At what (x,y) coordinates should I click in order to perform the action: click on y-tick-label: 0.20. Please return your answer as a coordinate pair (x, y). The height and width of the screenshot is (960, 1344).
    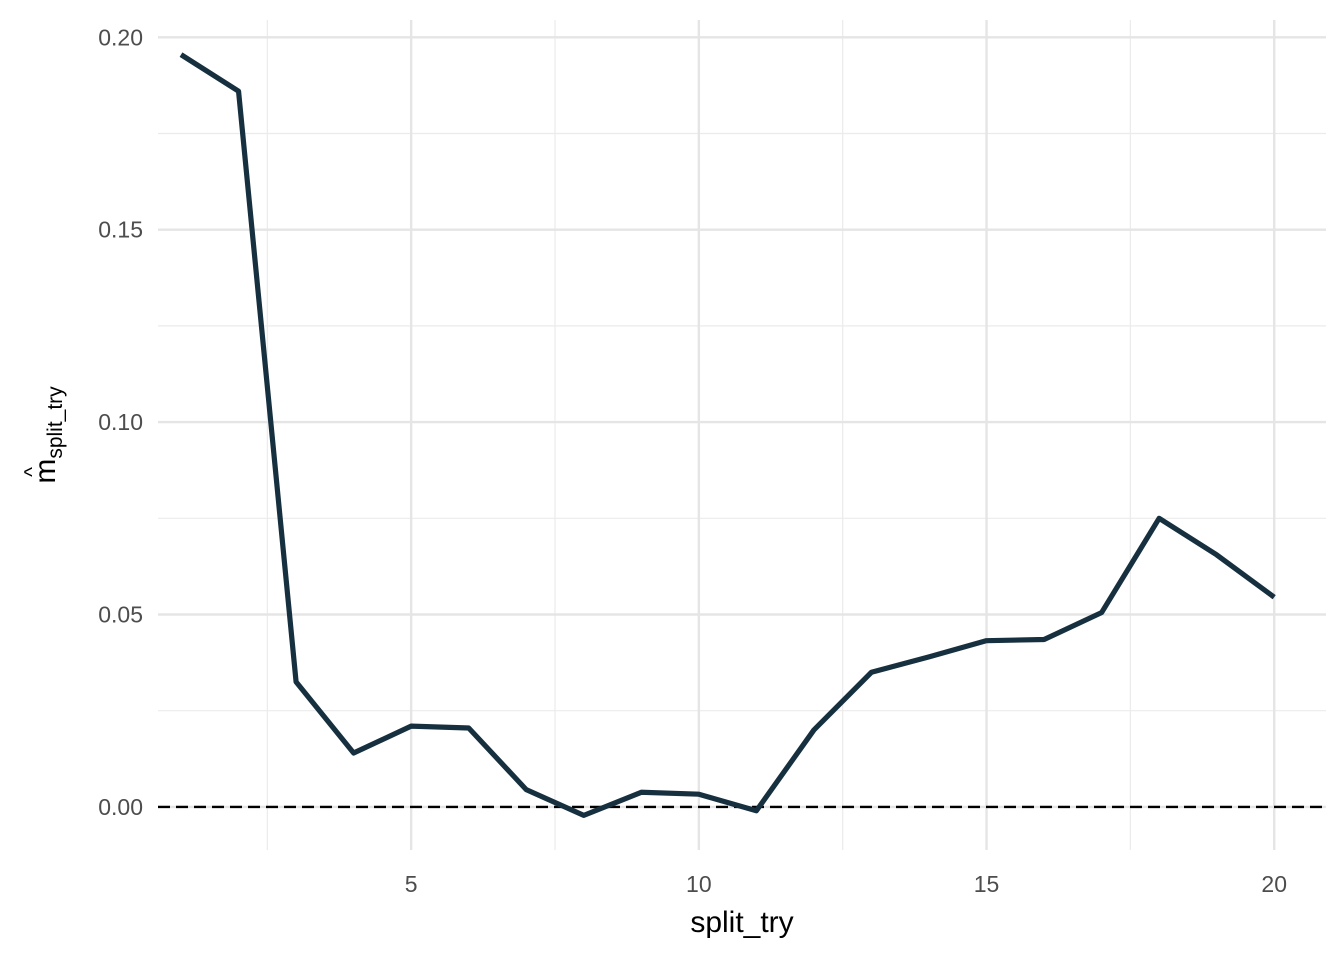
    Looking at the image, I should click on (120, 37).